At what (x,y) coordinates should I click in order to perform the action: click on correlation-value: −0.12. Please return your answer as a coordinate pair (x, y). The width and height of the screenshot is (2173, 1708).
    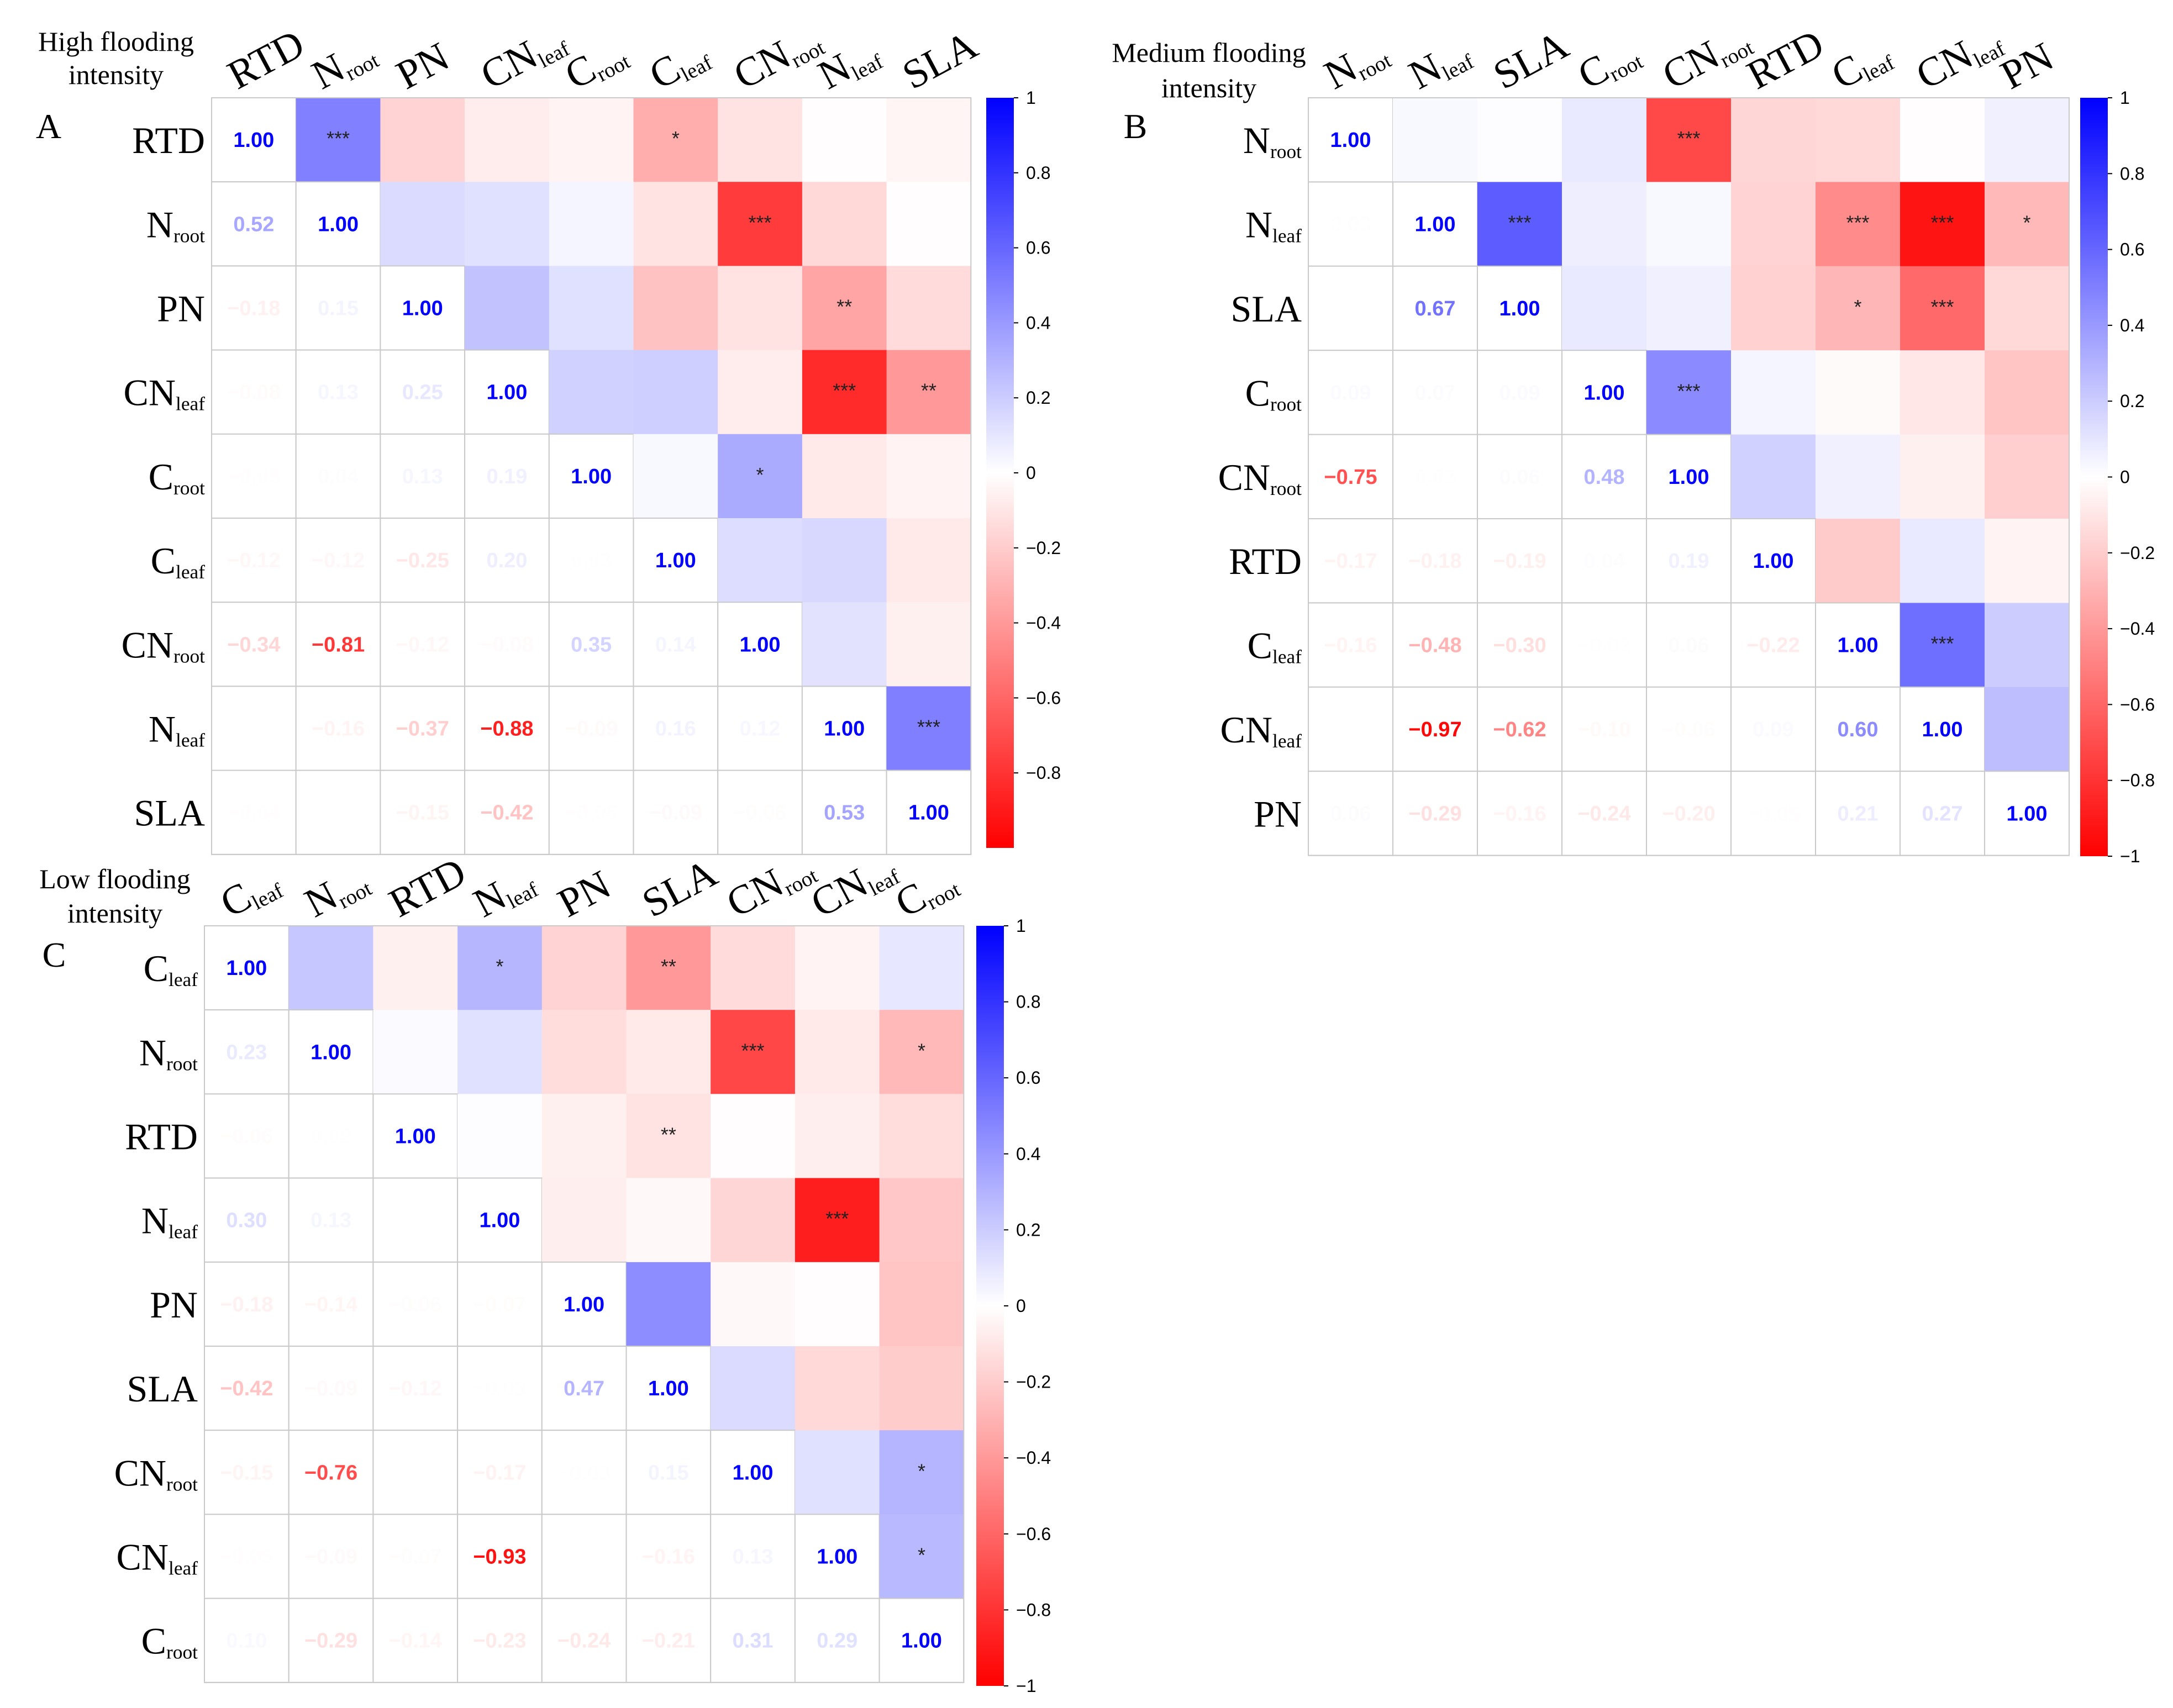
    Looking at the image, I should click on (254, 560).